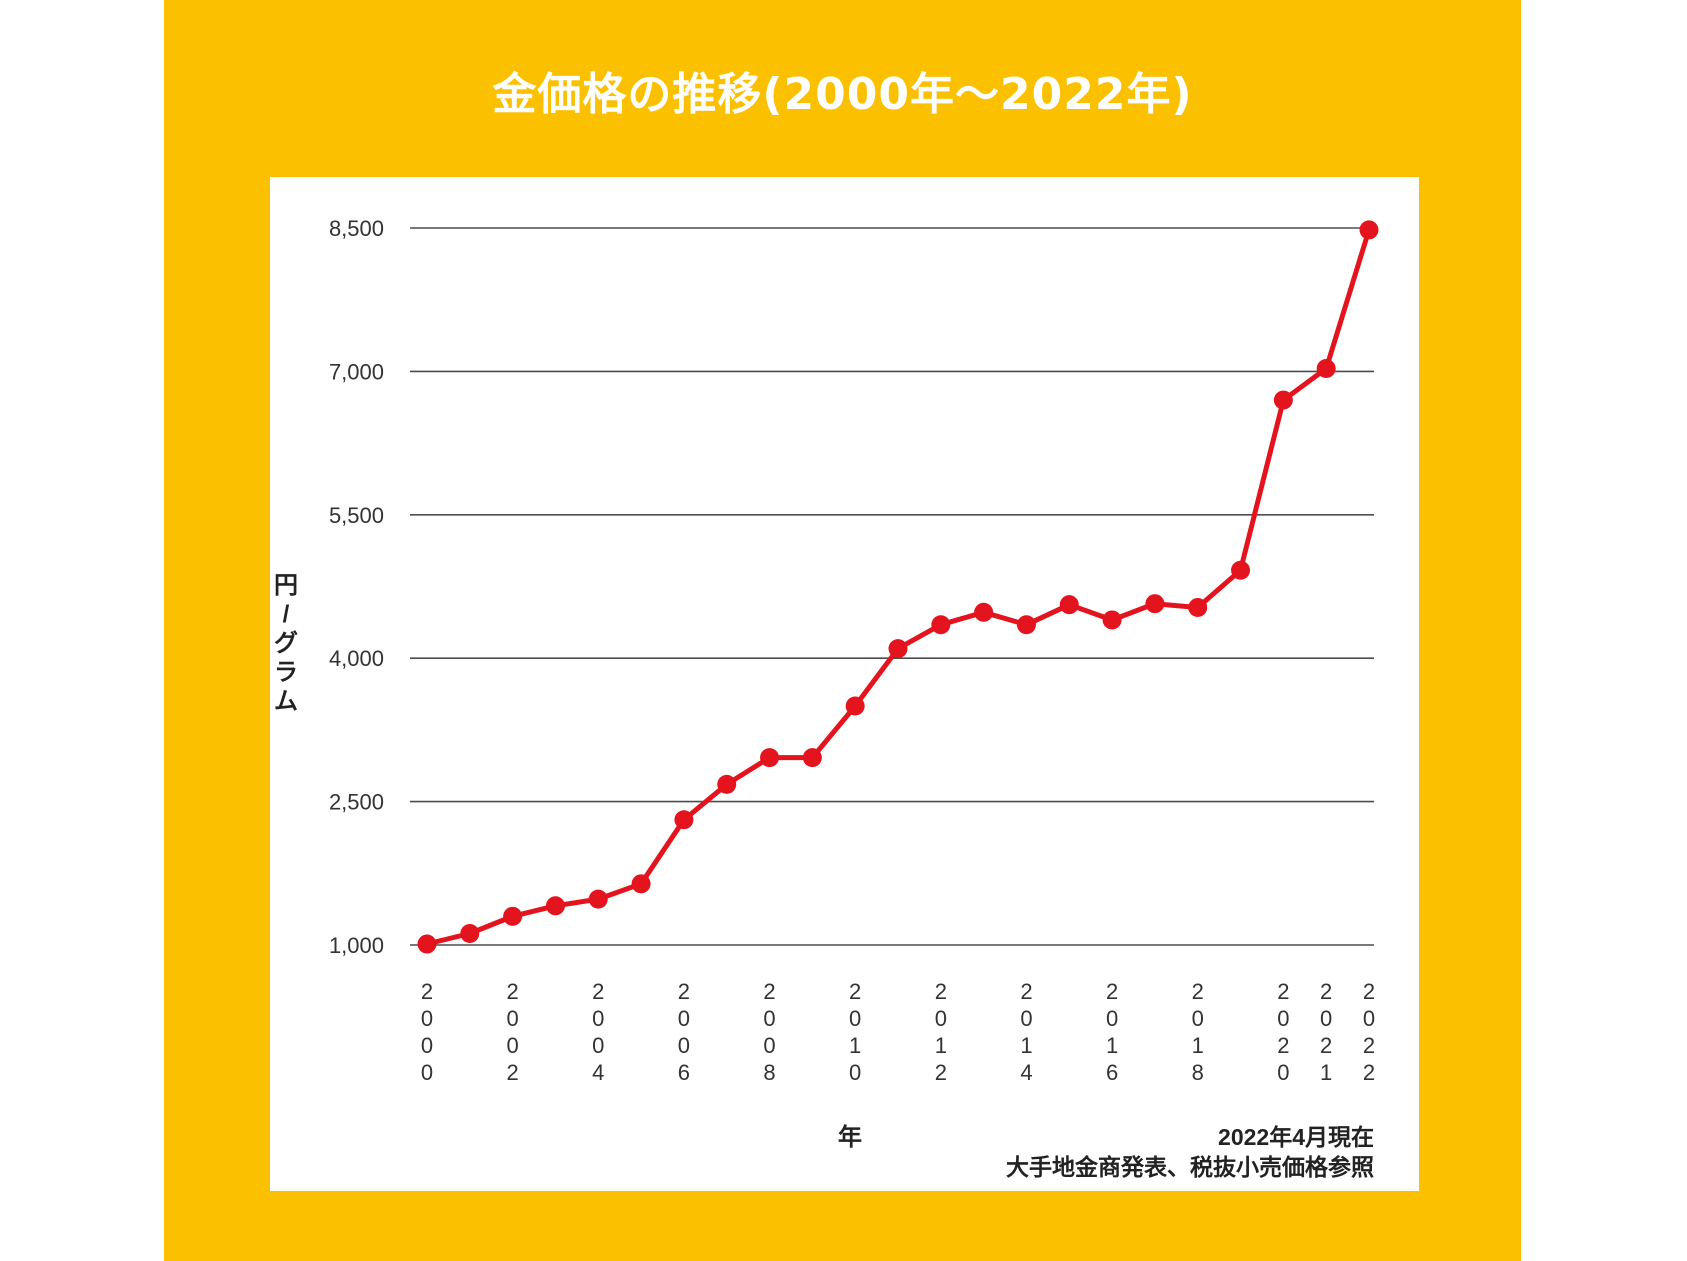  I want to click on y-tick-label: 4,000, so click(356, 658).